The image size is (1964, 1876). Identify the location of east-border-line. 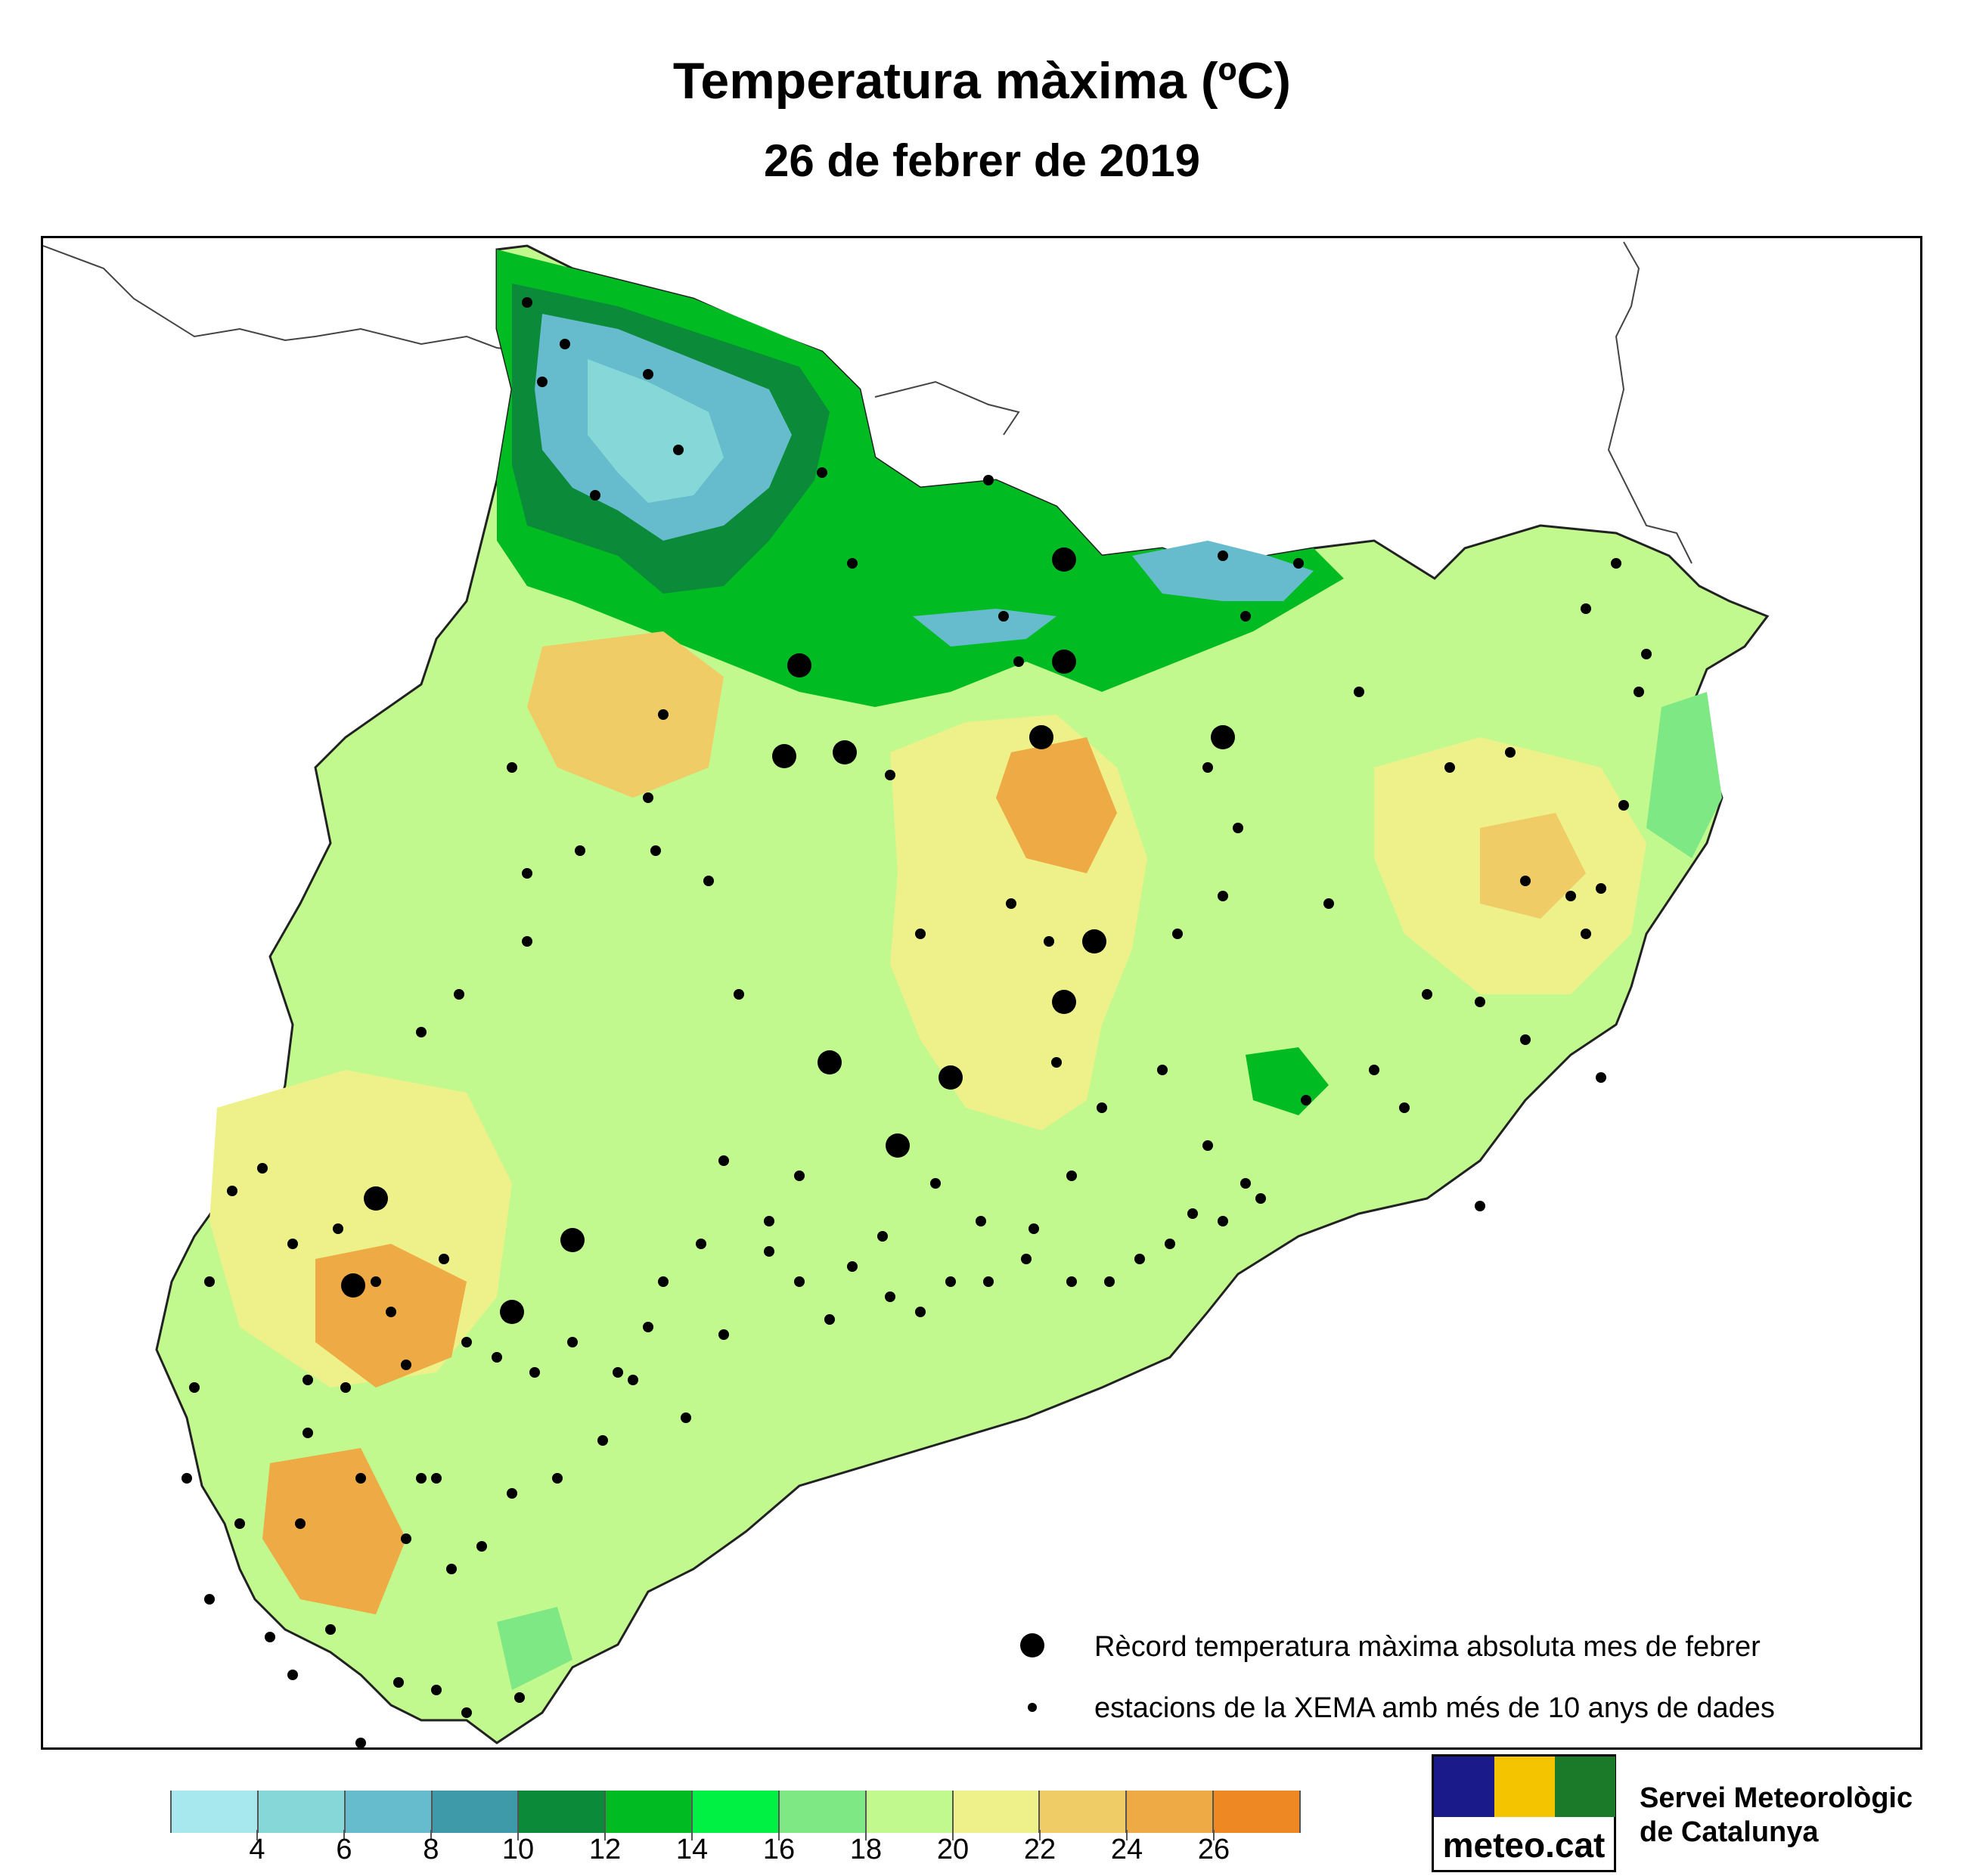
(1650, 402).